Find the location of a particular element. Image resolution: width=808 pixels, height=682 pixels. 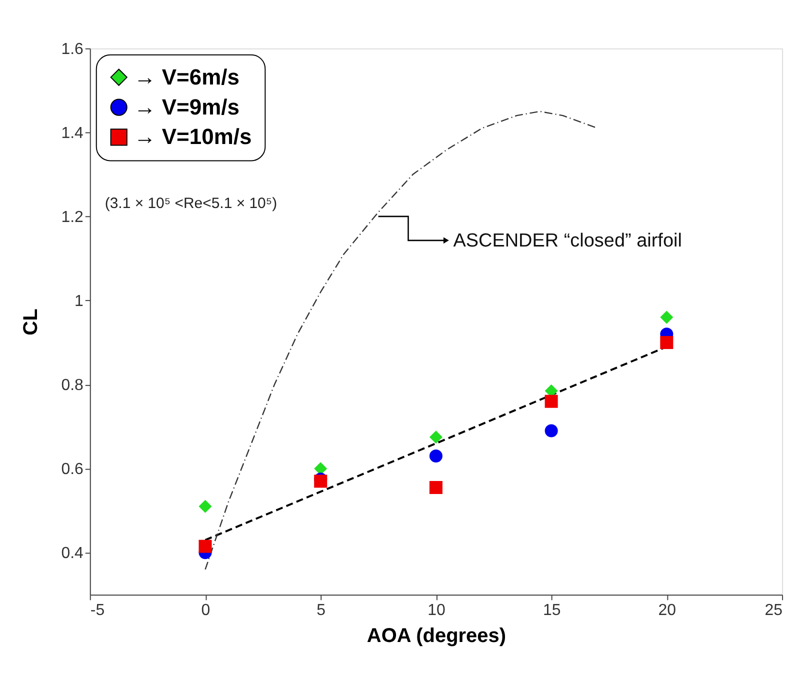

annotation: (3.1 × 10⁵ <Re<5.1 × 10⁵) is located at coordinates (191, 203).